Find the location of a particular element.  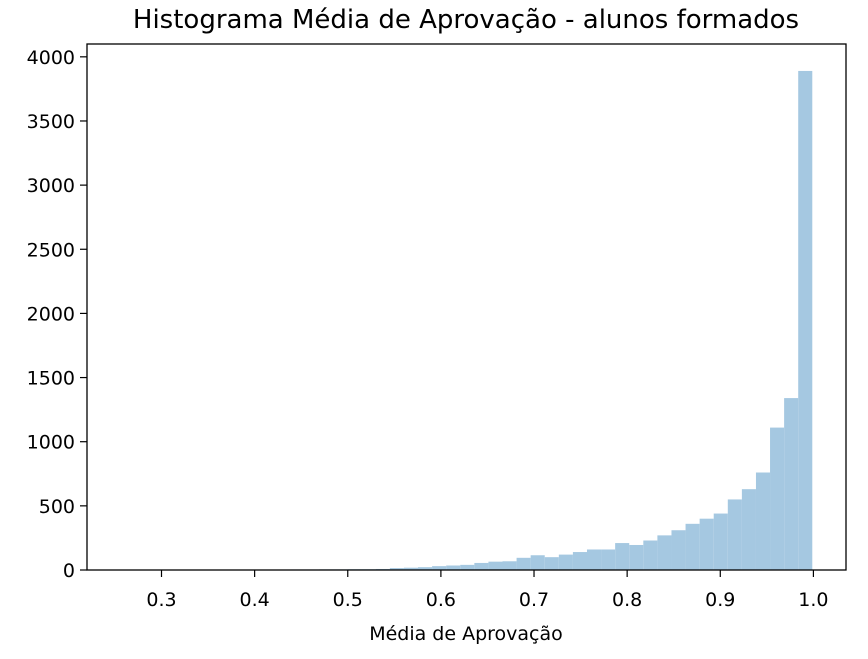

x-tick-label: 0.6 is located at coordinates (441, 600).